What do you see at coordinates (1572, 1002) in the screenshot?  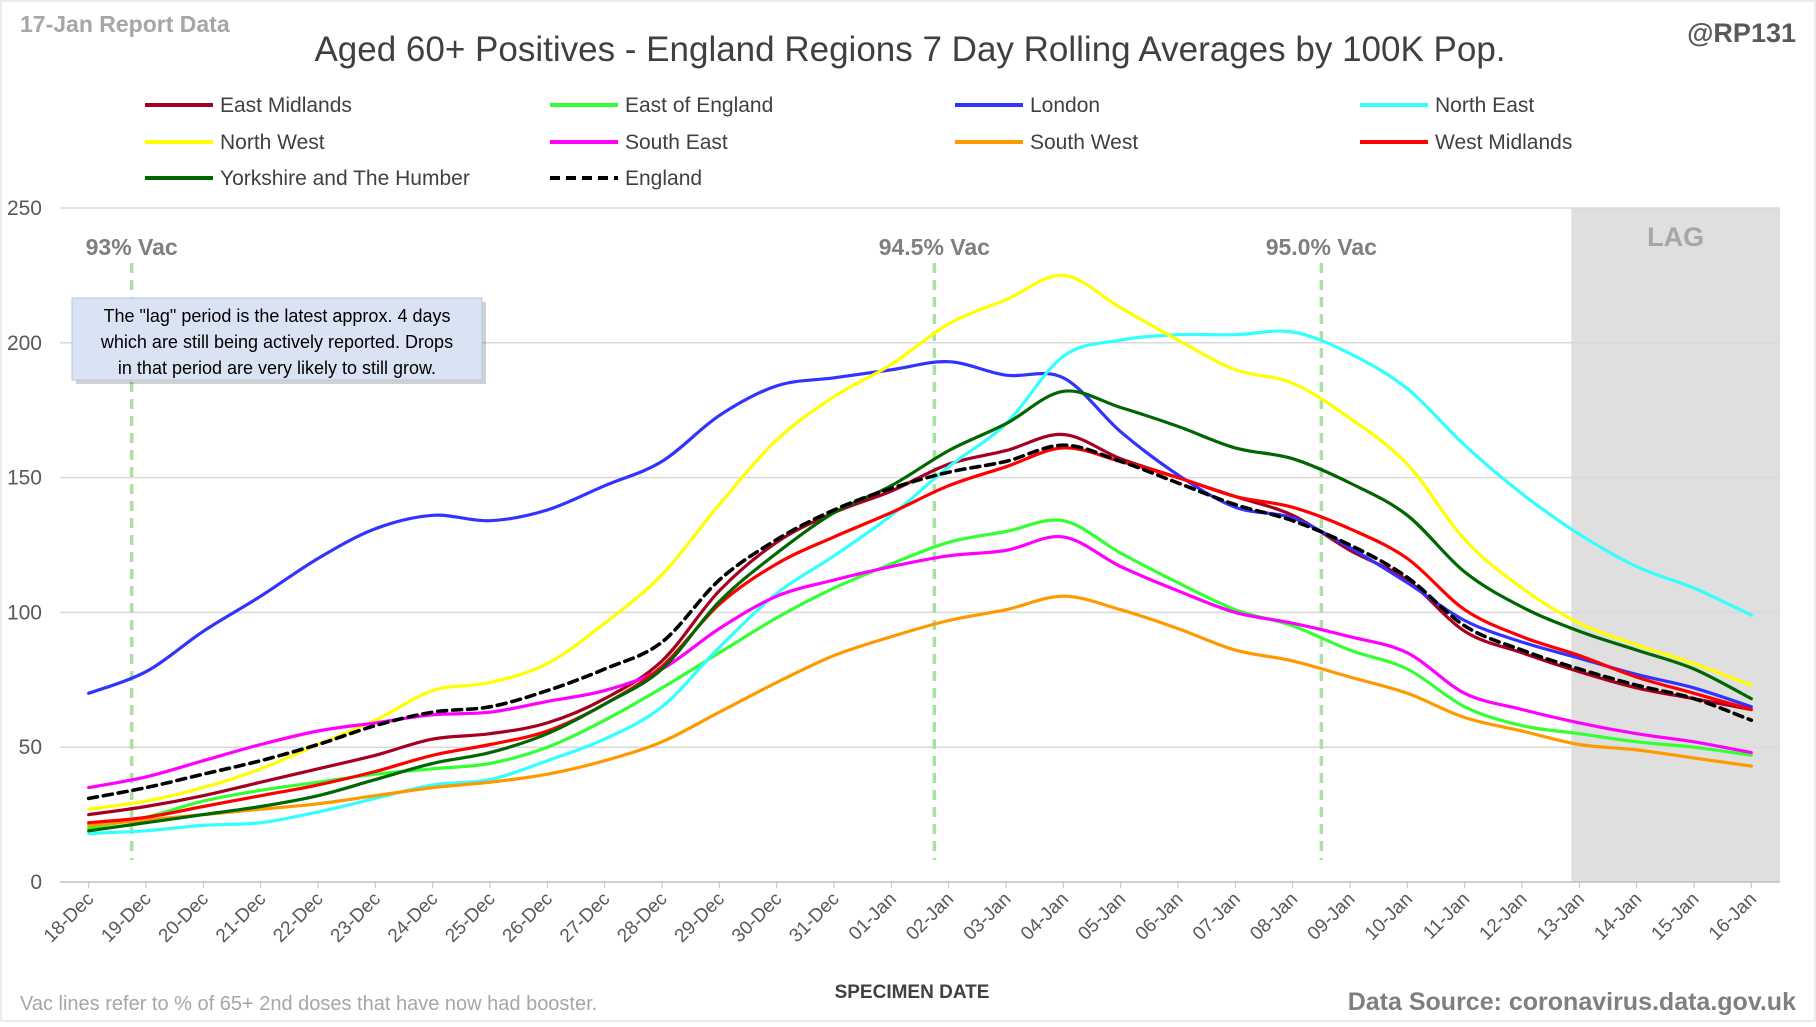 I see `data-source: Data Source: coronavirus.data.gov.uk` at bounding box center [1572, 1002].